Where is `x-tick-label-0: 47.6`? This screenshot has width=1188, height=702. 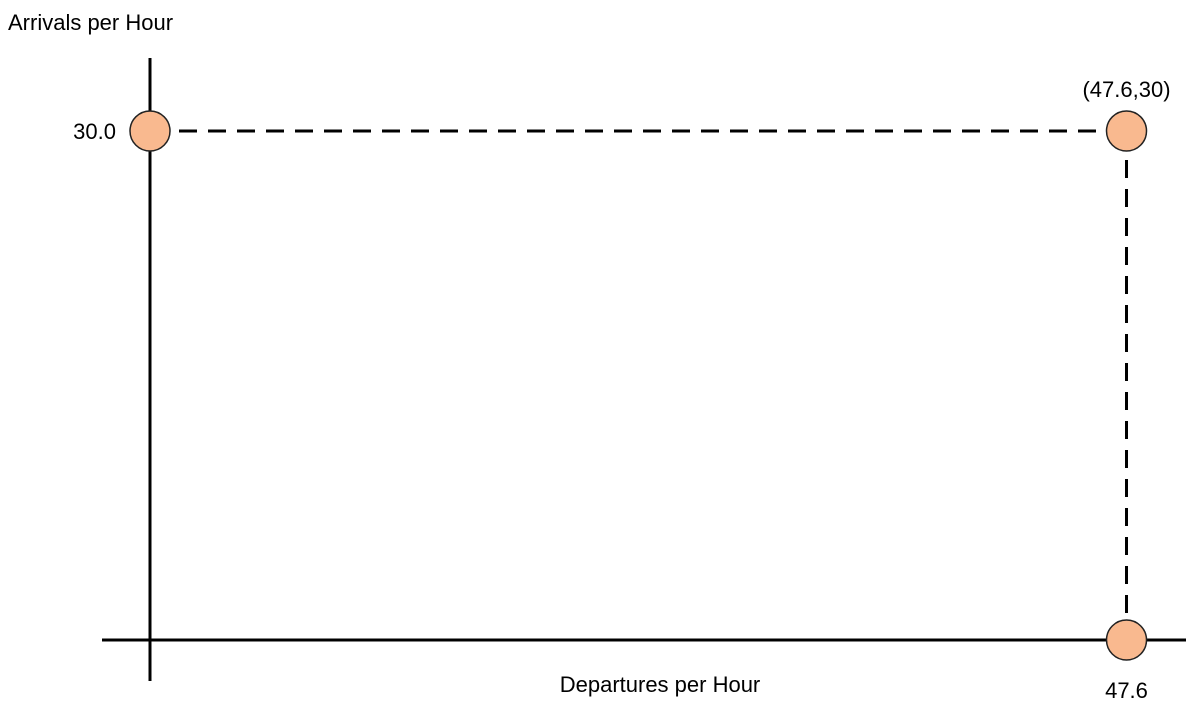
x-tick-label-0: 47.6 is located at coordinates (1126, 690).